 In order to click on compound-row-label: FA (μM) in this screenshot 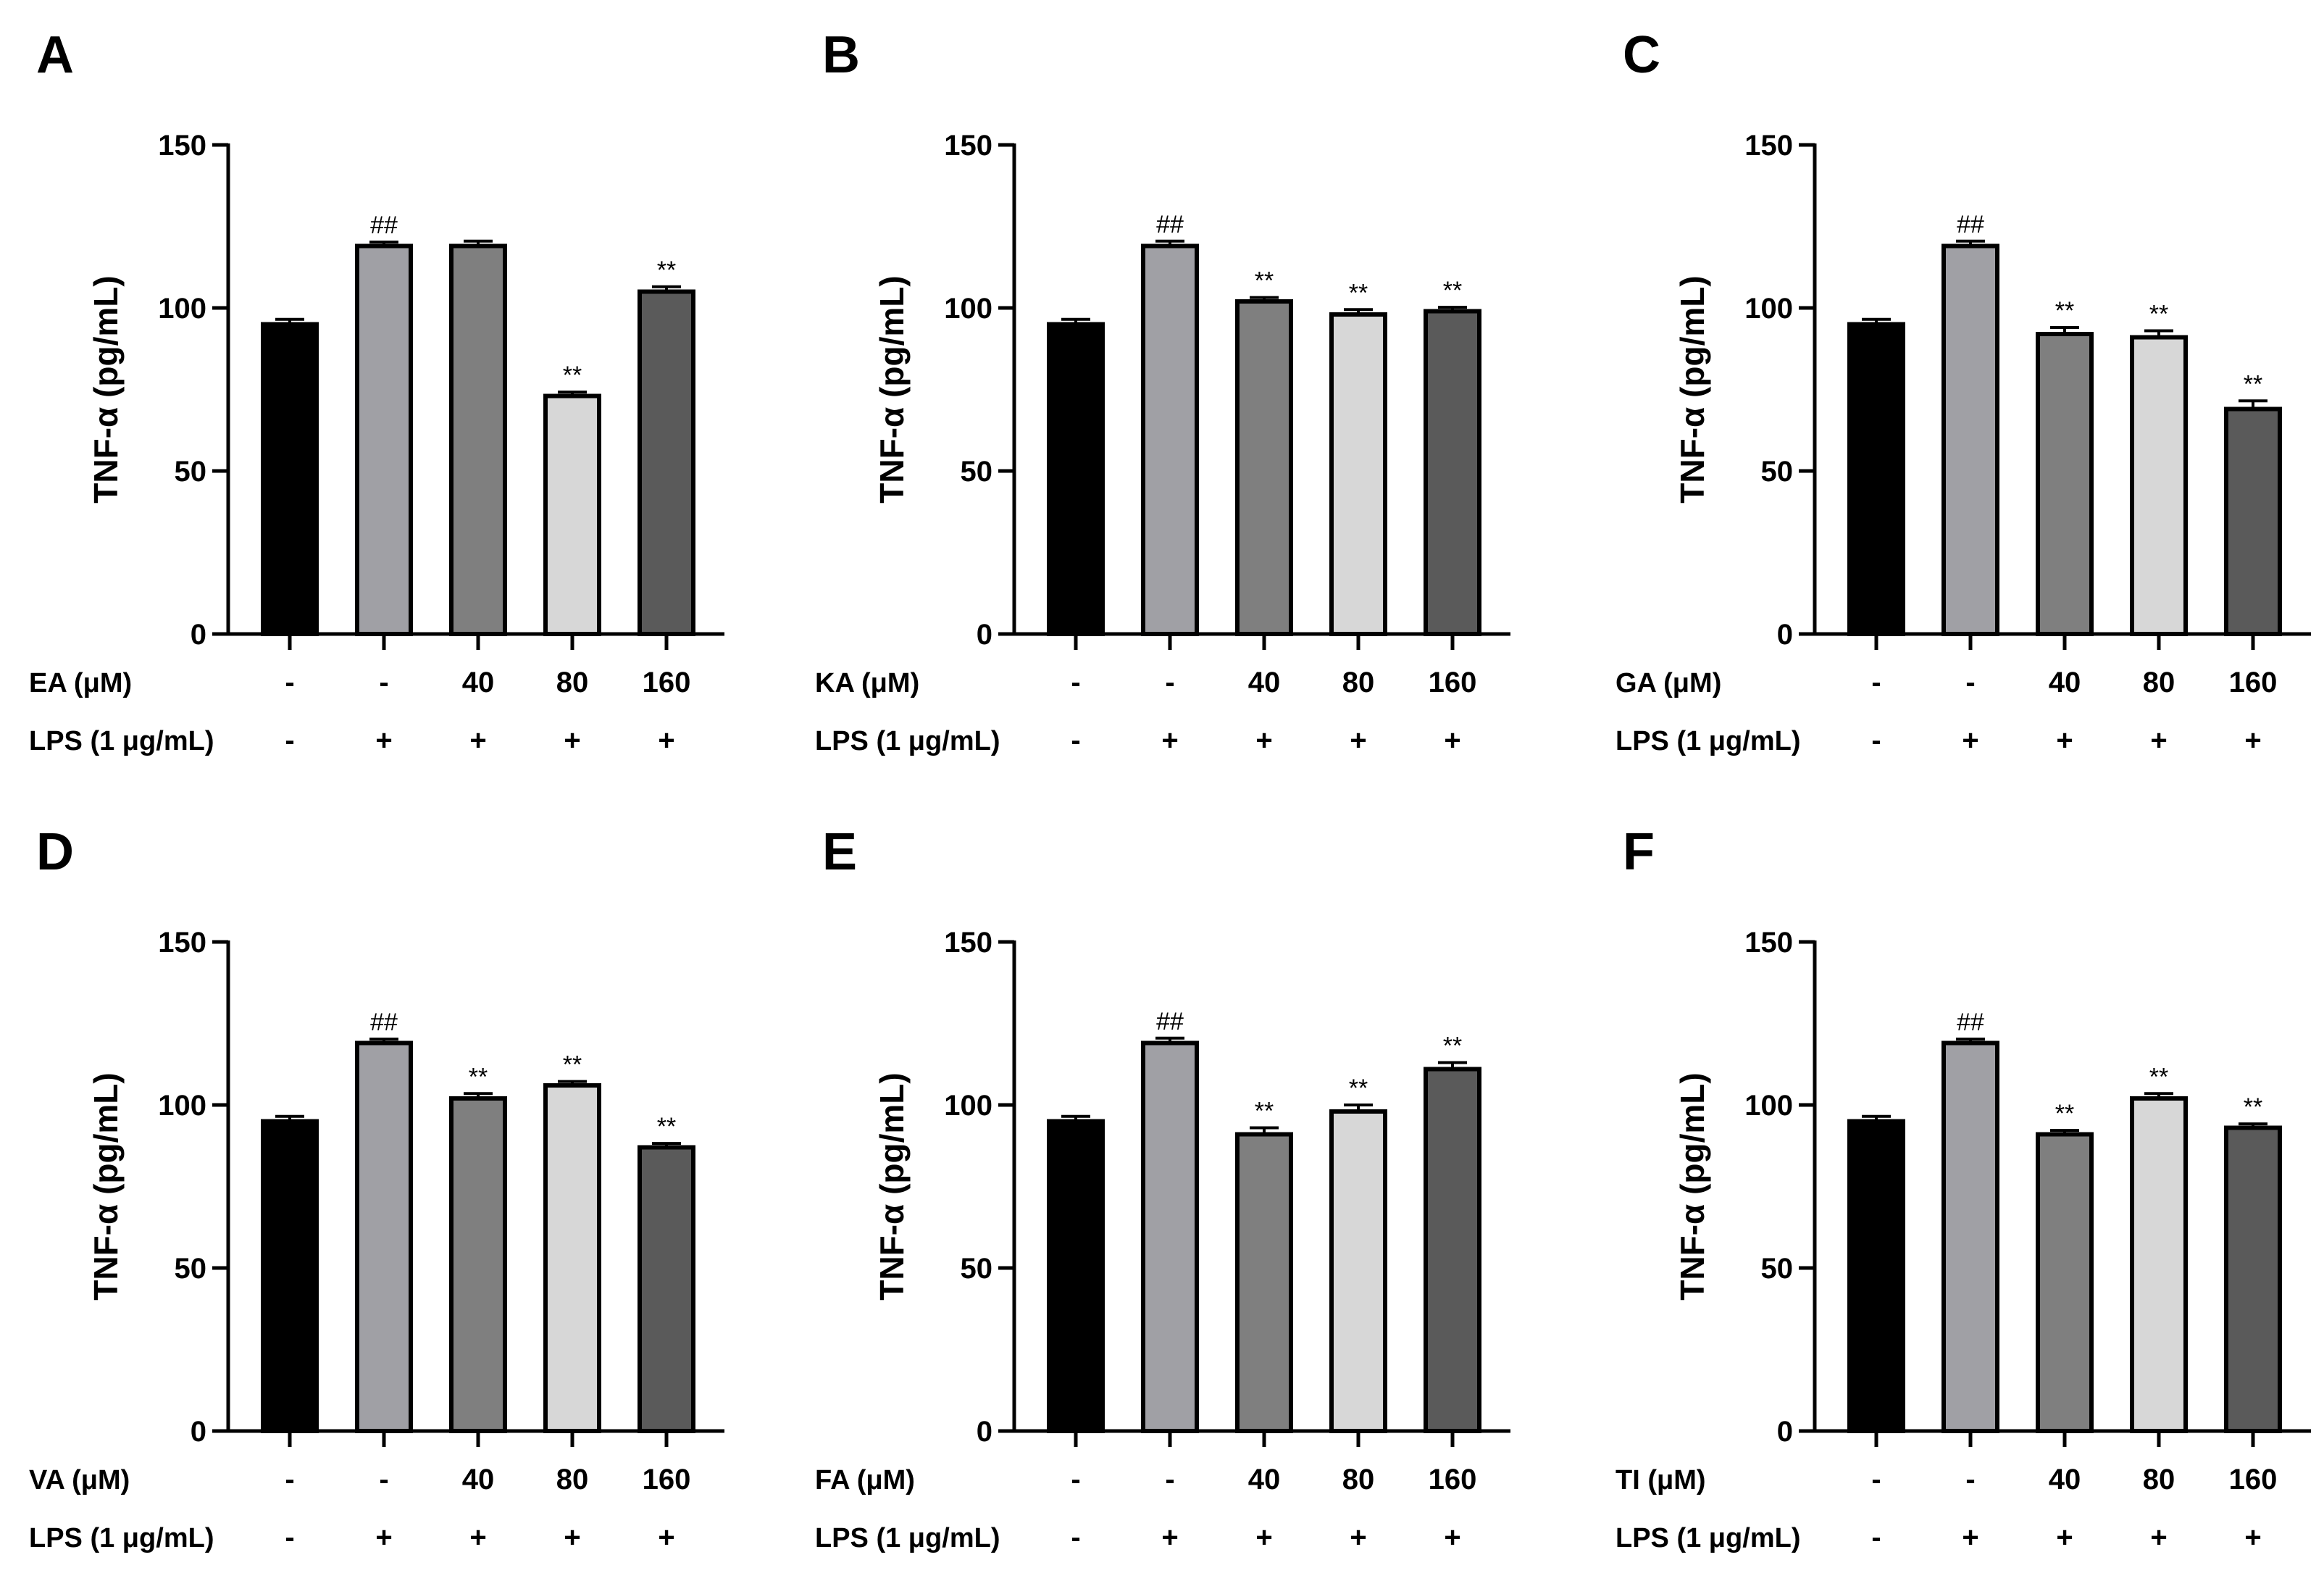, I will do `click(865, 1480)`.